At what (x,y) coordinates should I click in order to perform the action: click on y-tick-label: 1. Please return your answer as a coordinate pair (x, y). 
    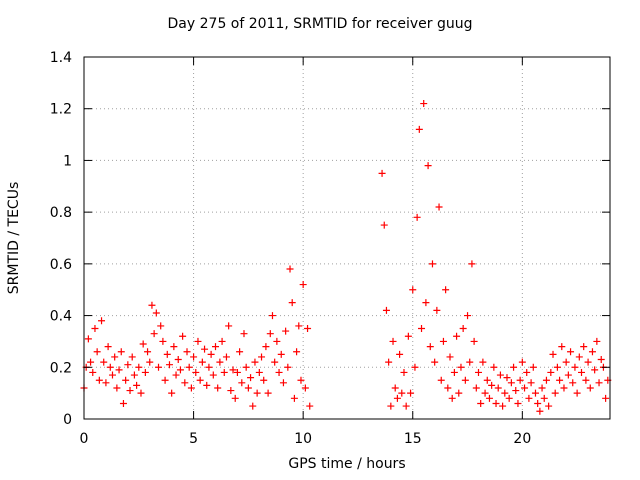
    Looking at the image, I should click on (67, 161).